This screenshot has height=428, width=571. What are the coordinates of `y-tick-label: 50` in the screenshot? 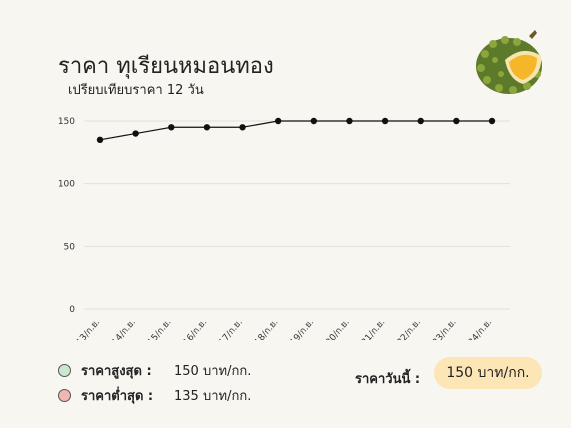 It's located at (70, 247).